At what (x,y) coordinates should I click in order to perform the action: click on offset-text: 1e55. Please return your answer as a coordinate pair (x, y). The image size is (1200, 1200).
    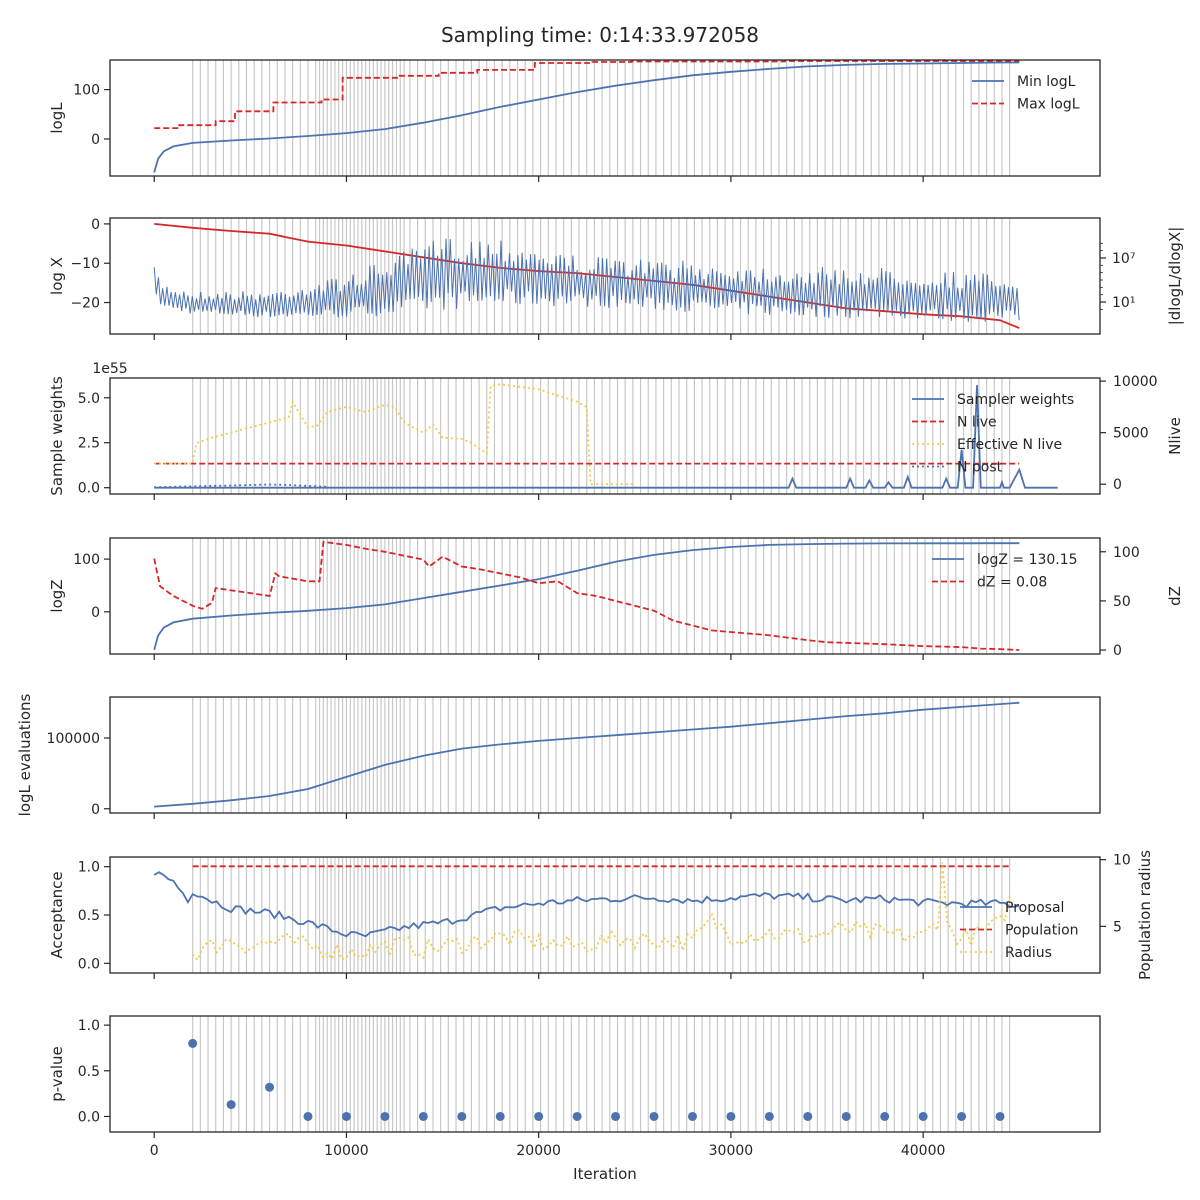
    Looking at the image, I should click on (109, 369).